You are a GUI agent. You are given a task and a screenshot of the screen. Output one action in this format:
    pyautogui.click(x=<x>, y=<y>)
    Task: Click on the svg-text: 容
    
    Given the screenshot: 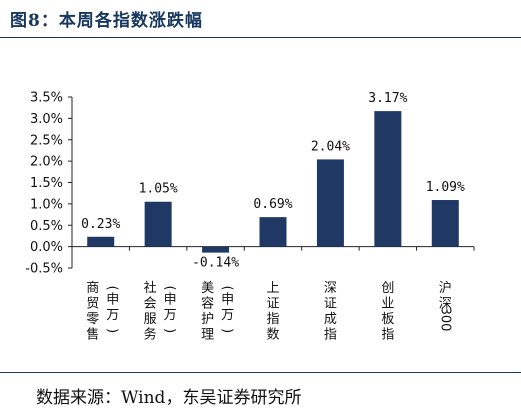 What is the action you would take?
    pyautogui.click(x=207, y=304)
    